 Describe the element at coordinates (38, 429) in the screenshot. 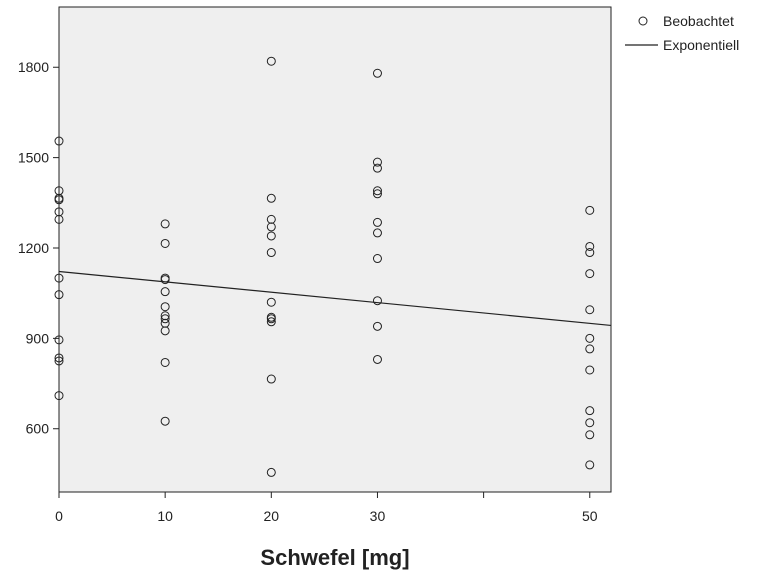

I see `y-tick-label: 600` at that location.